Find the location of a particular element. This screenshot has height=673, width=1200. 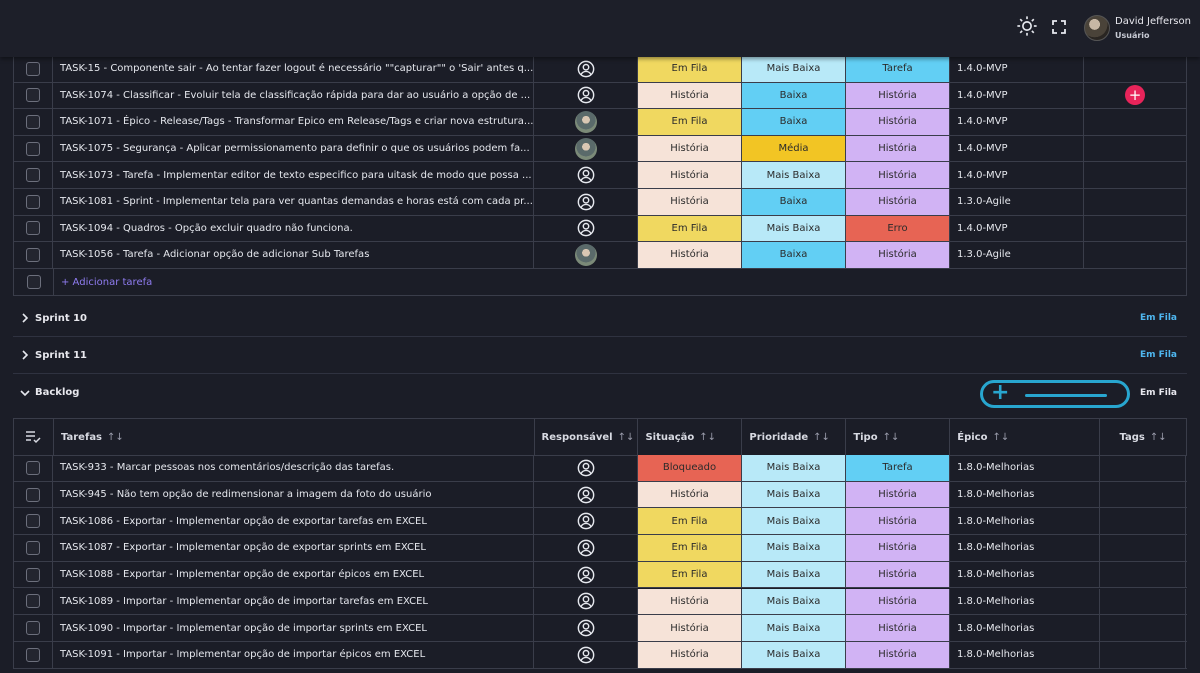

status-badge: Bloqueado is located at coordinates (690, 468).